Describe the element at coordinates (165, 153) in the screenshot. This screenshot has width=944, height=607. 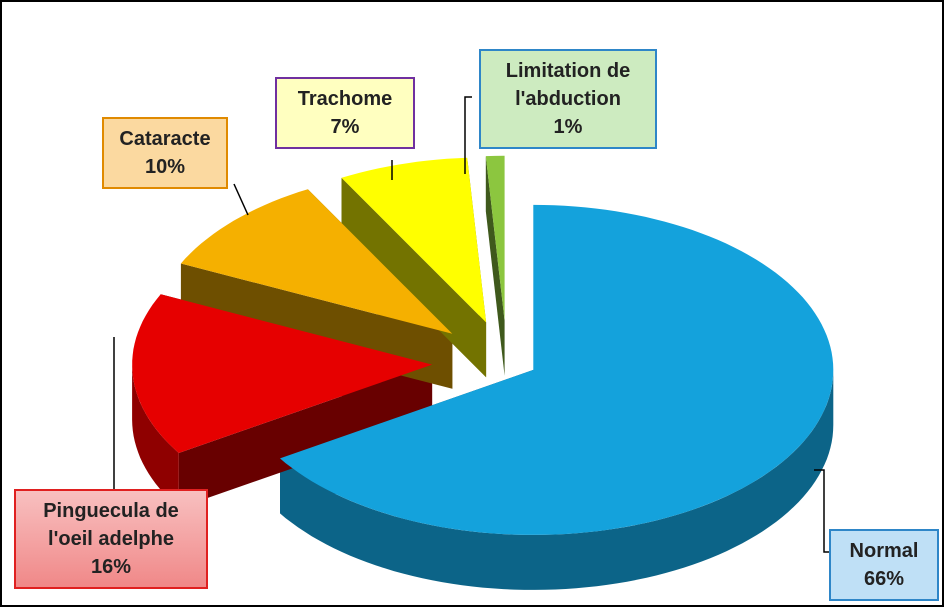
I see `data-label: Cataracte 10%` at that location.